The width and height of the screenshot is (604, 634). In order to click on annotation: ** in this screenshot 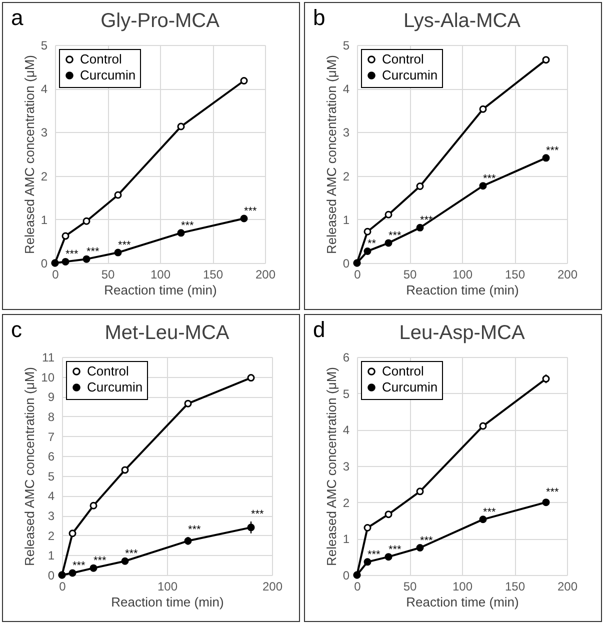, I will do `click(372, 244)`.